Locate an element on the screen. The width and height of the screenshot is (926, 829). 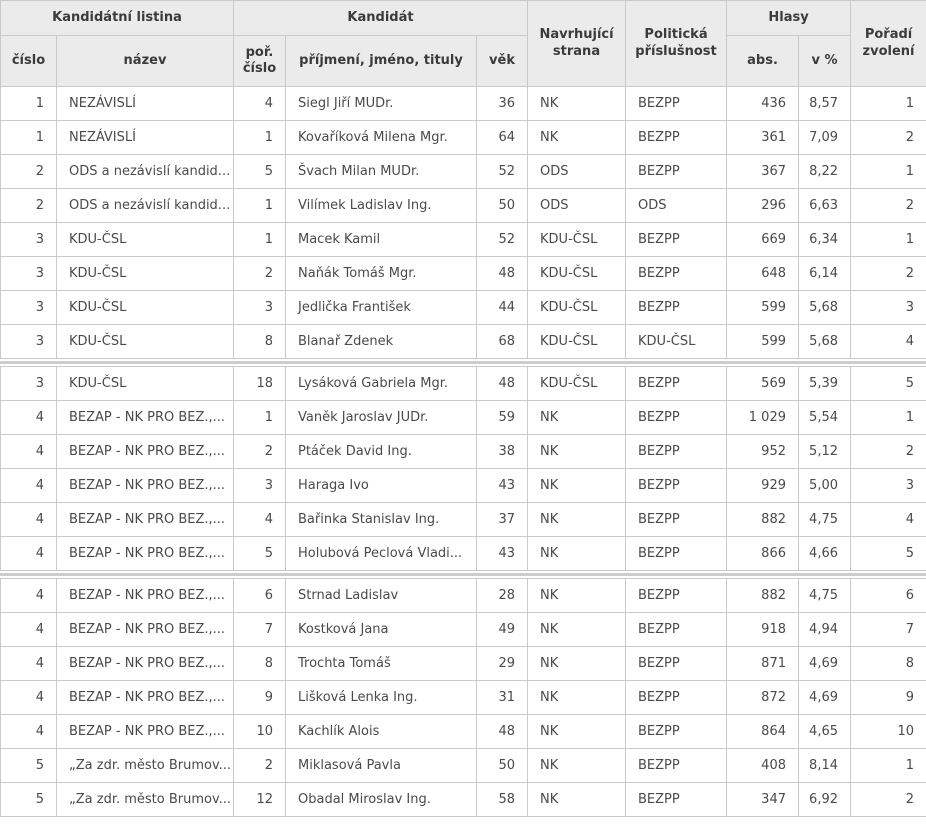
cell-vek: 59 is located at coordinates (502, 417).